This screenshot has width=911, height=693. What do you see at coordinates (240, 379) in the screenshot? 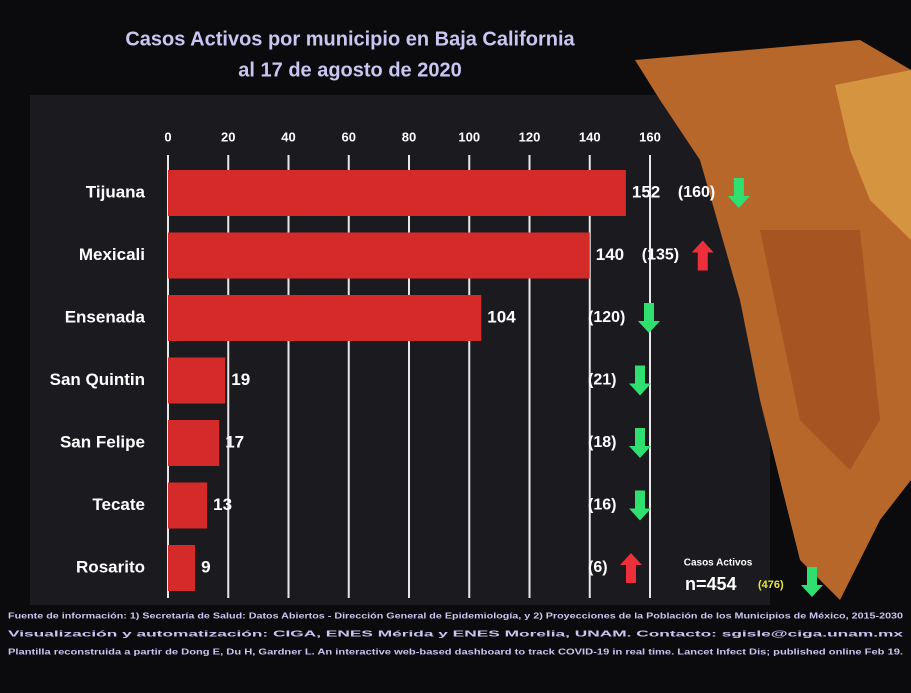
I see `value-label: 19` at bounding box center [240, 379].